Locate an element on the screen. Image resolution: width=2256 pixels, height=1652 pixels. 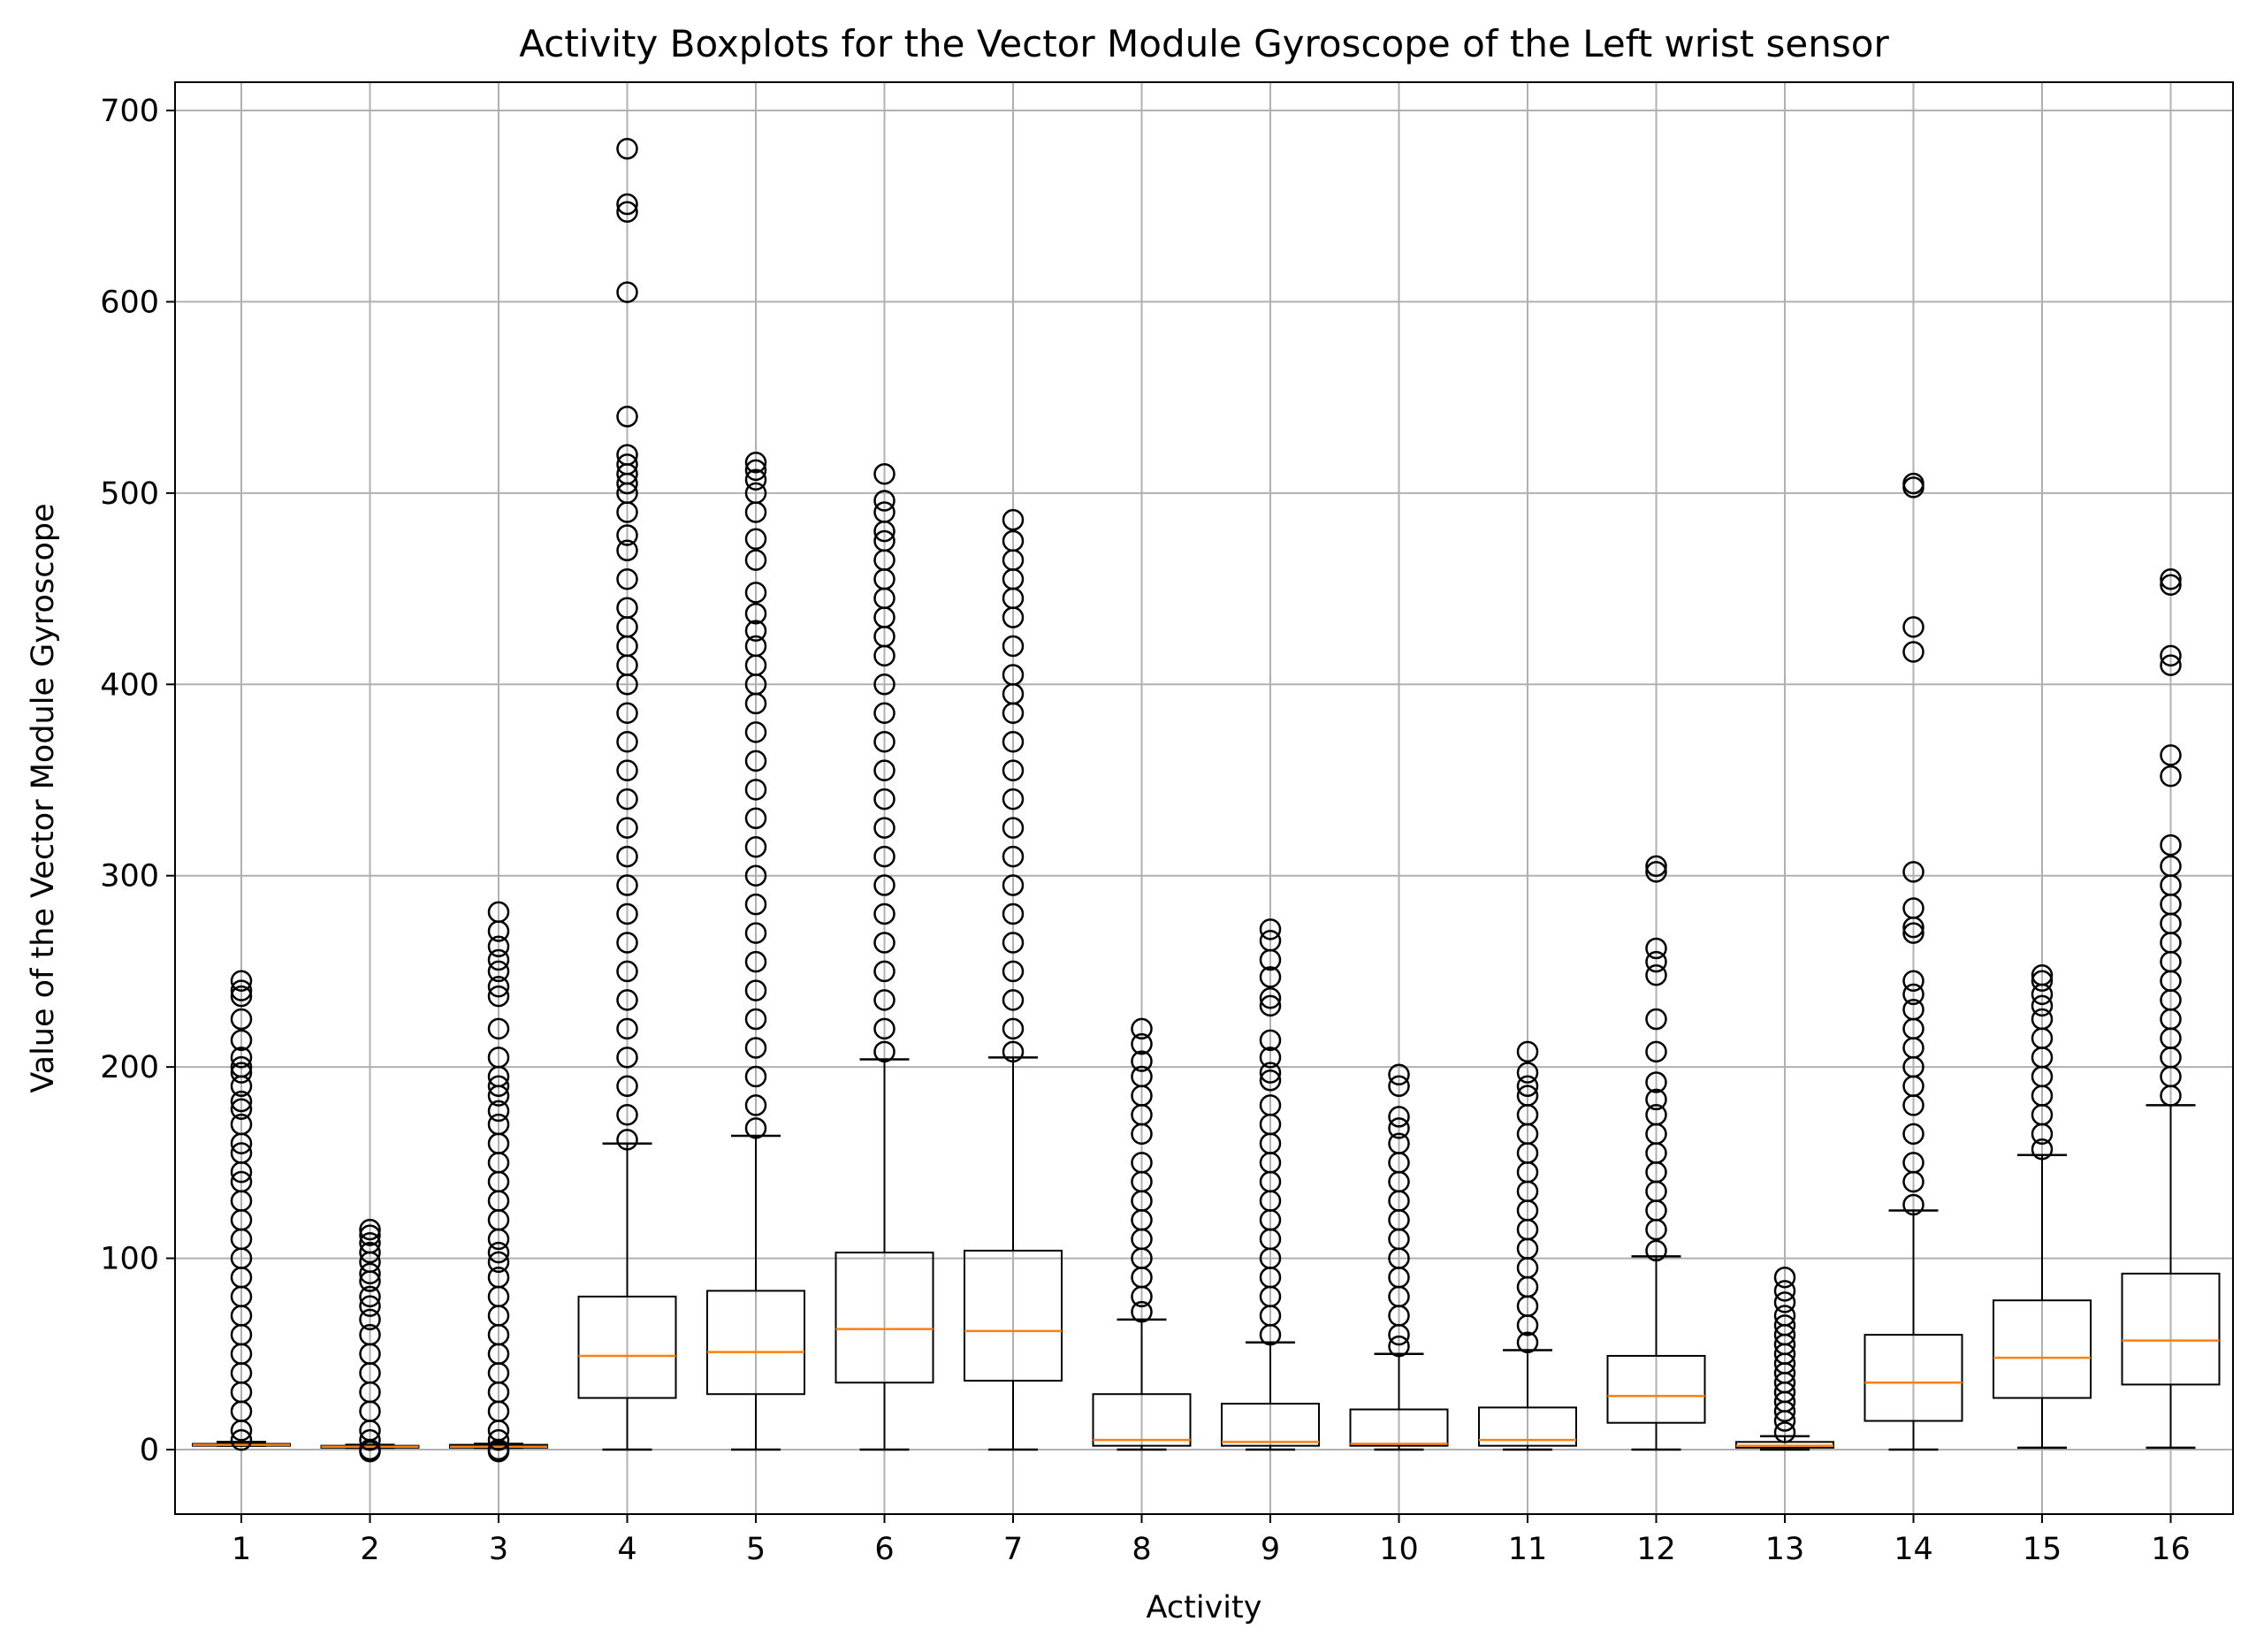
x-tick-label: 8 is located at coordinates (1141, 1550).